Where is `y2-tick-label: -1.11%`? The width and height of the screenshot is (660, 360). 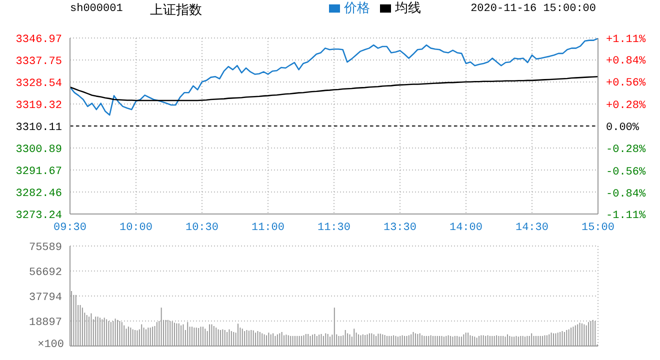 y2-tick-label: -1.11% is located at coordinates (626, 216).